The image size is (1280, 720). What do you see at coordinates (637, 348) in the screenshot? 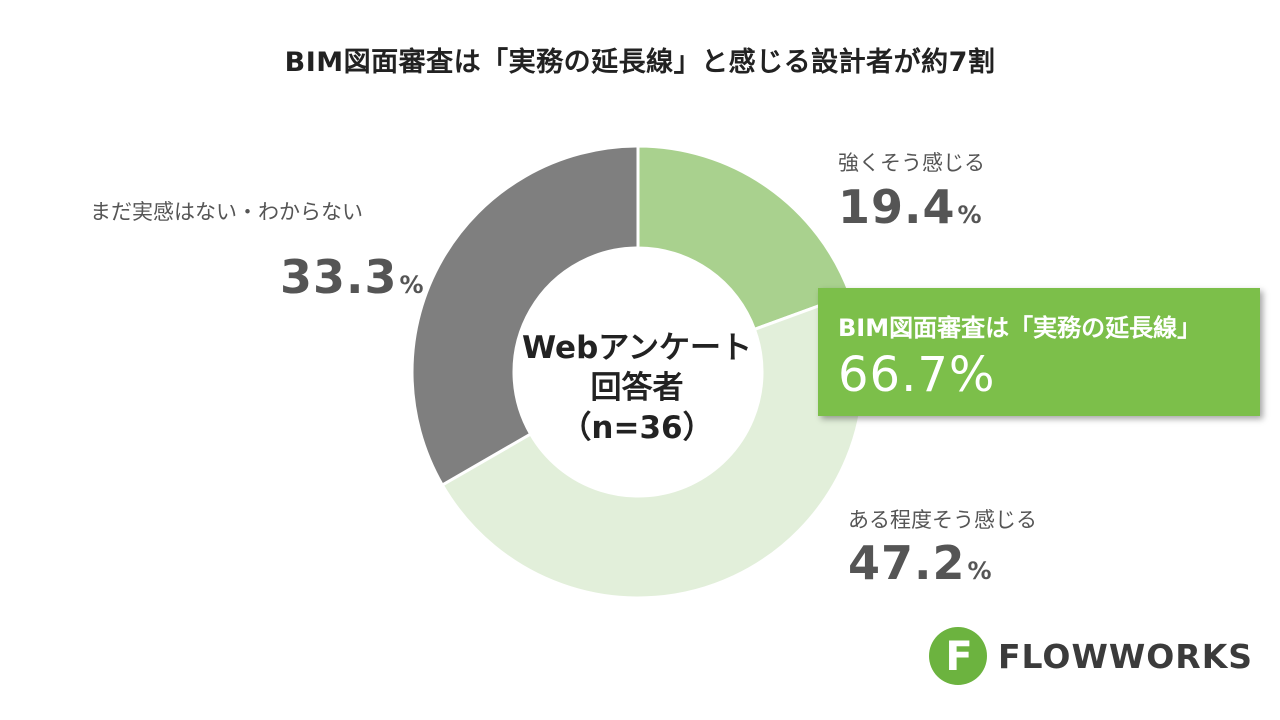
I see `center-label-line-1: Webアンケート` at bounding box center [637, 348].